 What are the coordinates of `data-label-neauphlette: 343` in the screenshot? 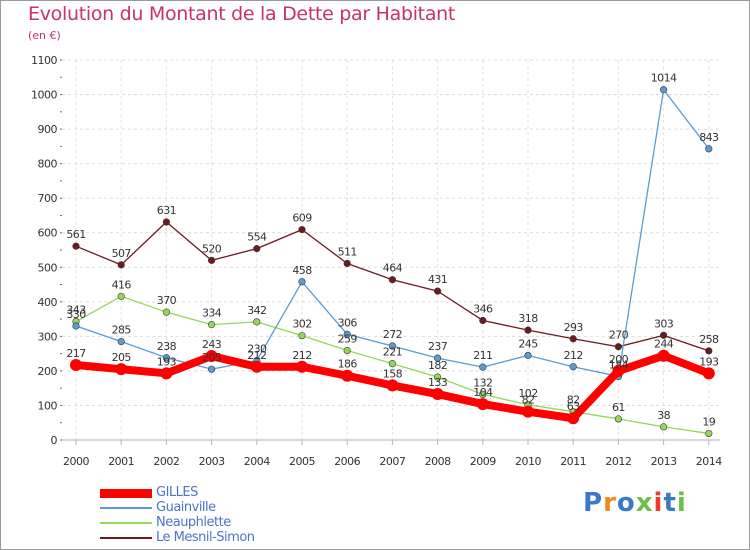 It's located at (76, 310).